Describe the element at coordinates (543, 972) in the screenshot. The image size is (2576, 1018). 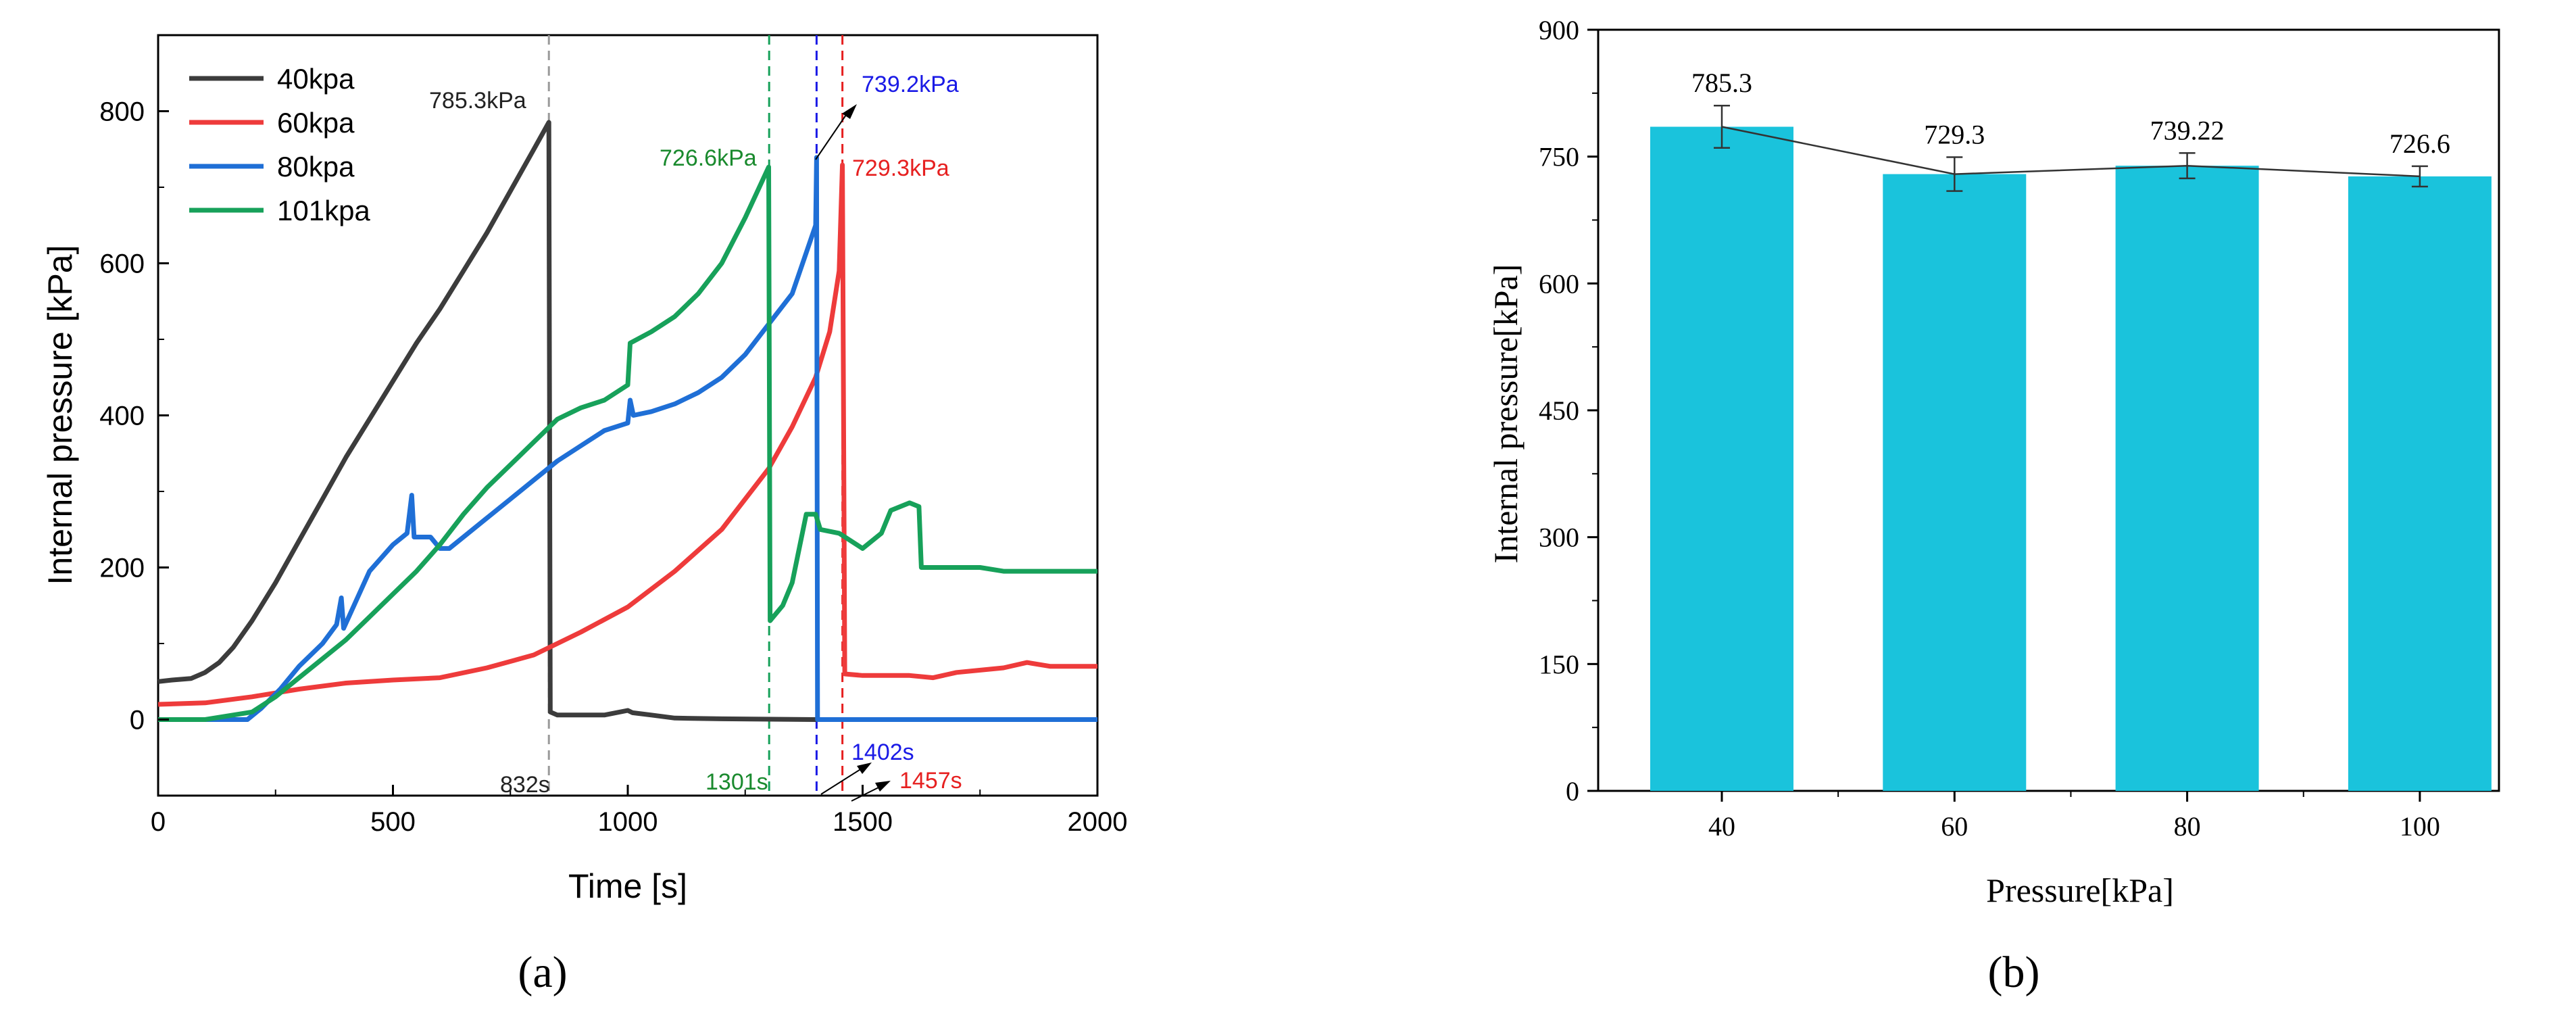
I see `caption-a: (a)` at that location.